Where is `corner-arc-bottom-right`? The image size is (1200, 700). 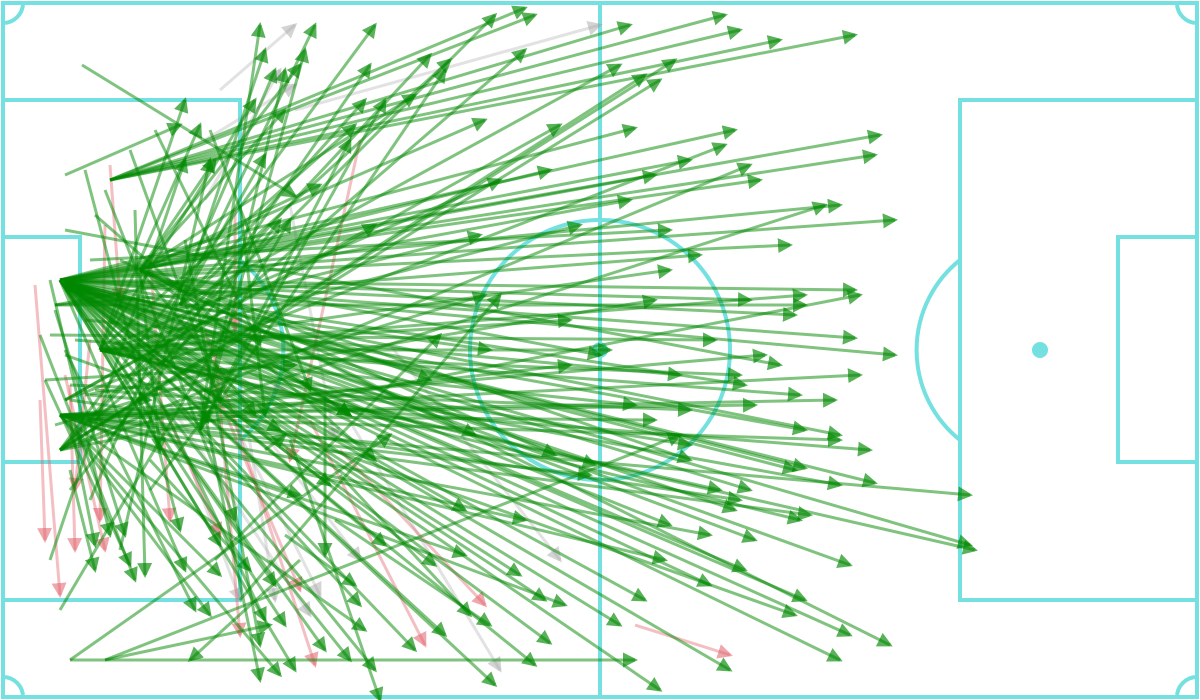 corner-arc-bottom-right is located at coordinates (1186, 686).